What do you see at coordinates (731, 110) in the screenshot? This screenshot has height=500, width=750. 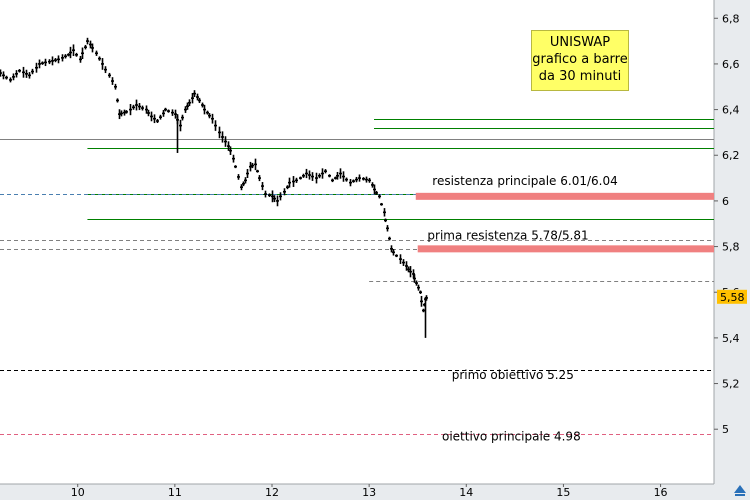 I see `y-tick-label: 6,4` at bounding box center [731, 110].